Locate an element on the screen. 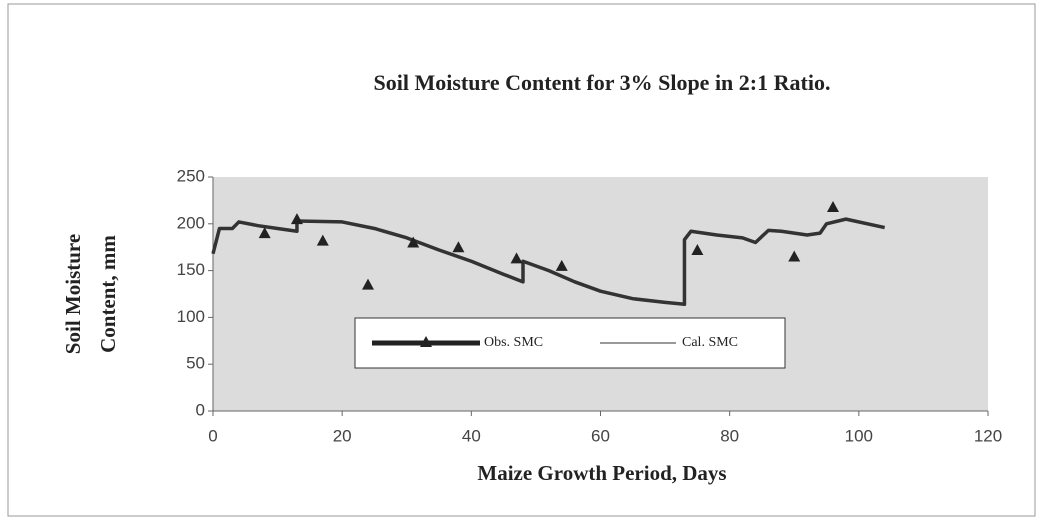 Image resolution: width=1043 pixels, height=521 pixels. x-tick-label: 80 is located at coordinates (729, 435).